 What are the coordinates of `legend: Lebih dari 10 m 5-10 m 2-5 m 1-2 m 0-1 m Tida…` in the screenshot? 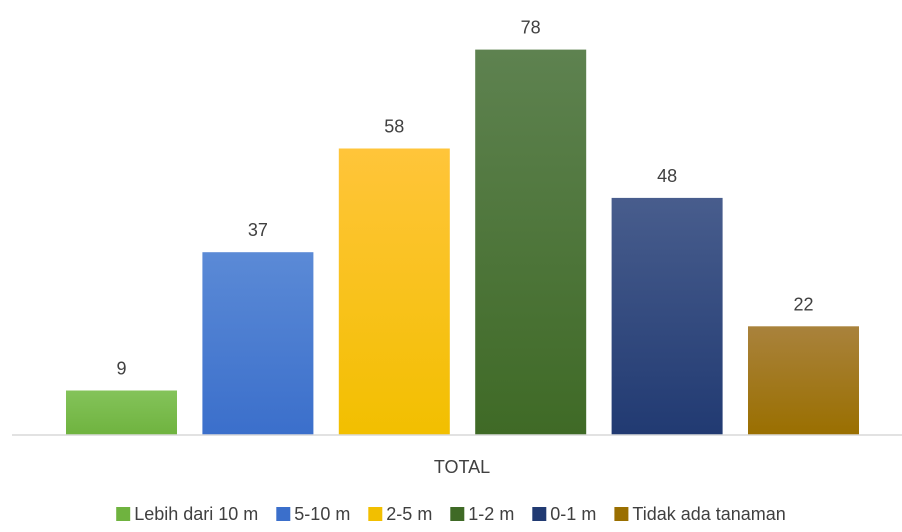 It's located at (451, 514).